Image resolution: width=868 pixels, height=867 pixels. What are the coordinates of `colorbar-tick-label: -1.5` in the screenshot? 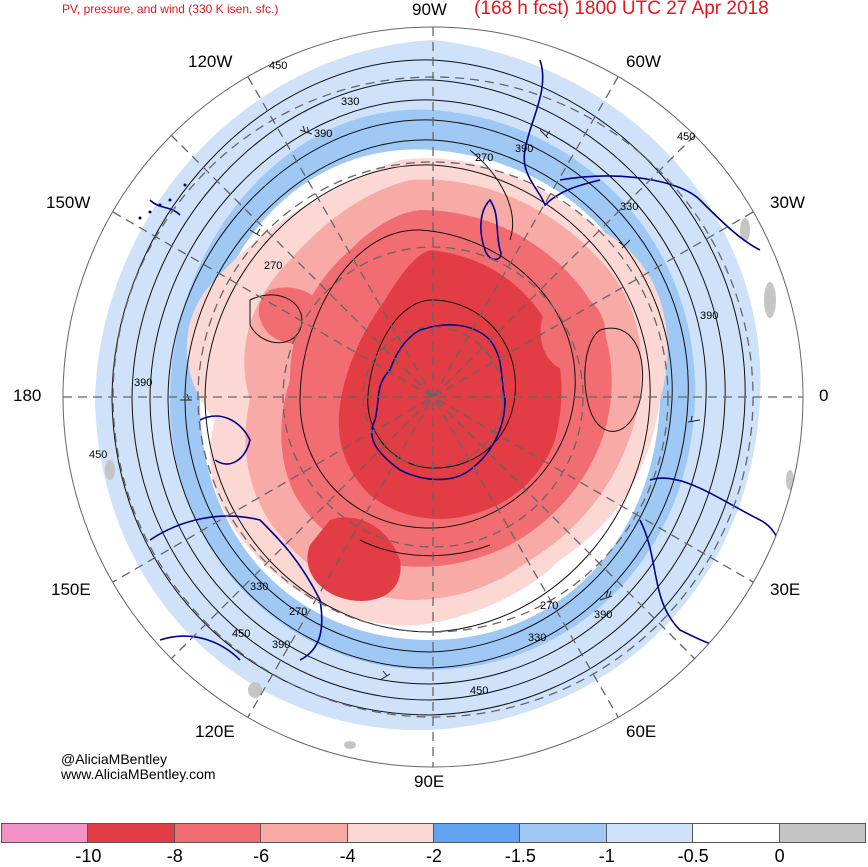 It's located at (520, 856).